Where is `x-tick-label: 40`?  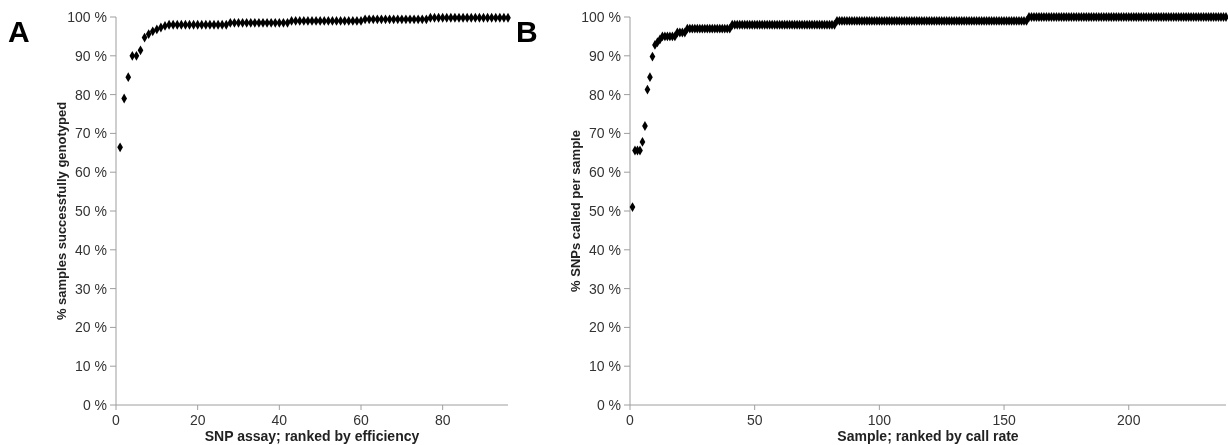
x-tick-label: 40 is located at coordinates (279, 420).